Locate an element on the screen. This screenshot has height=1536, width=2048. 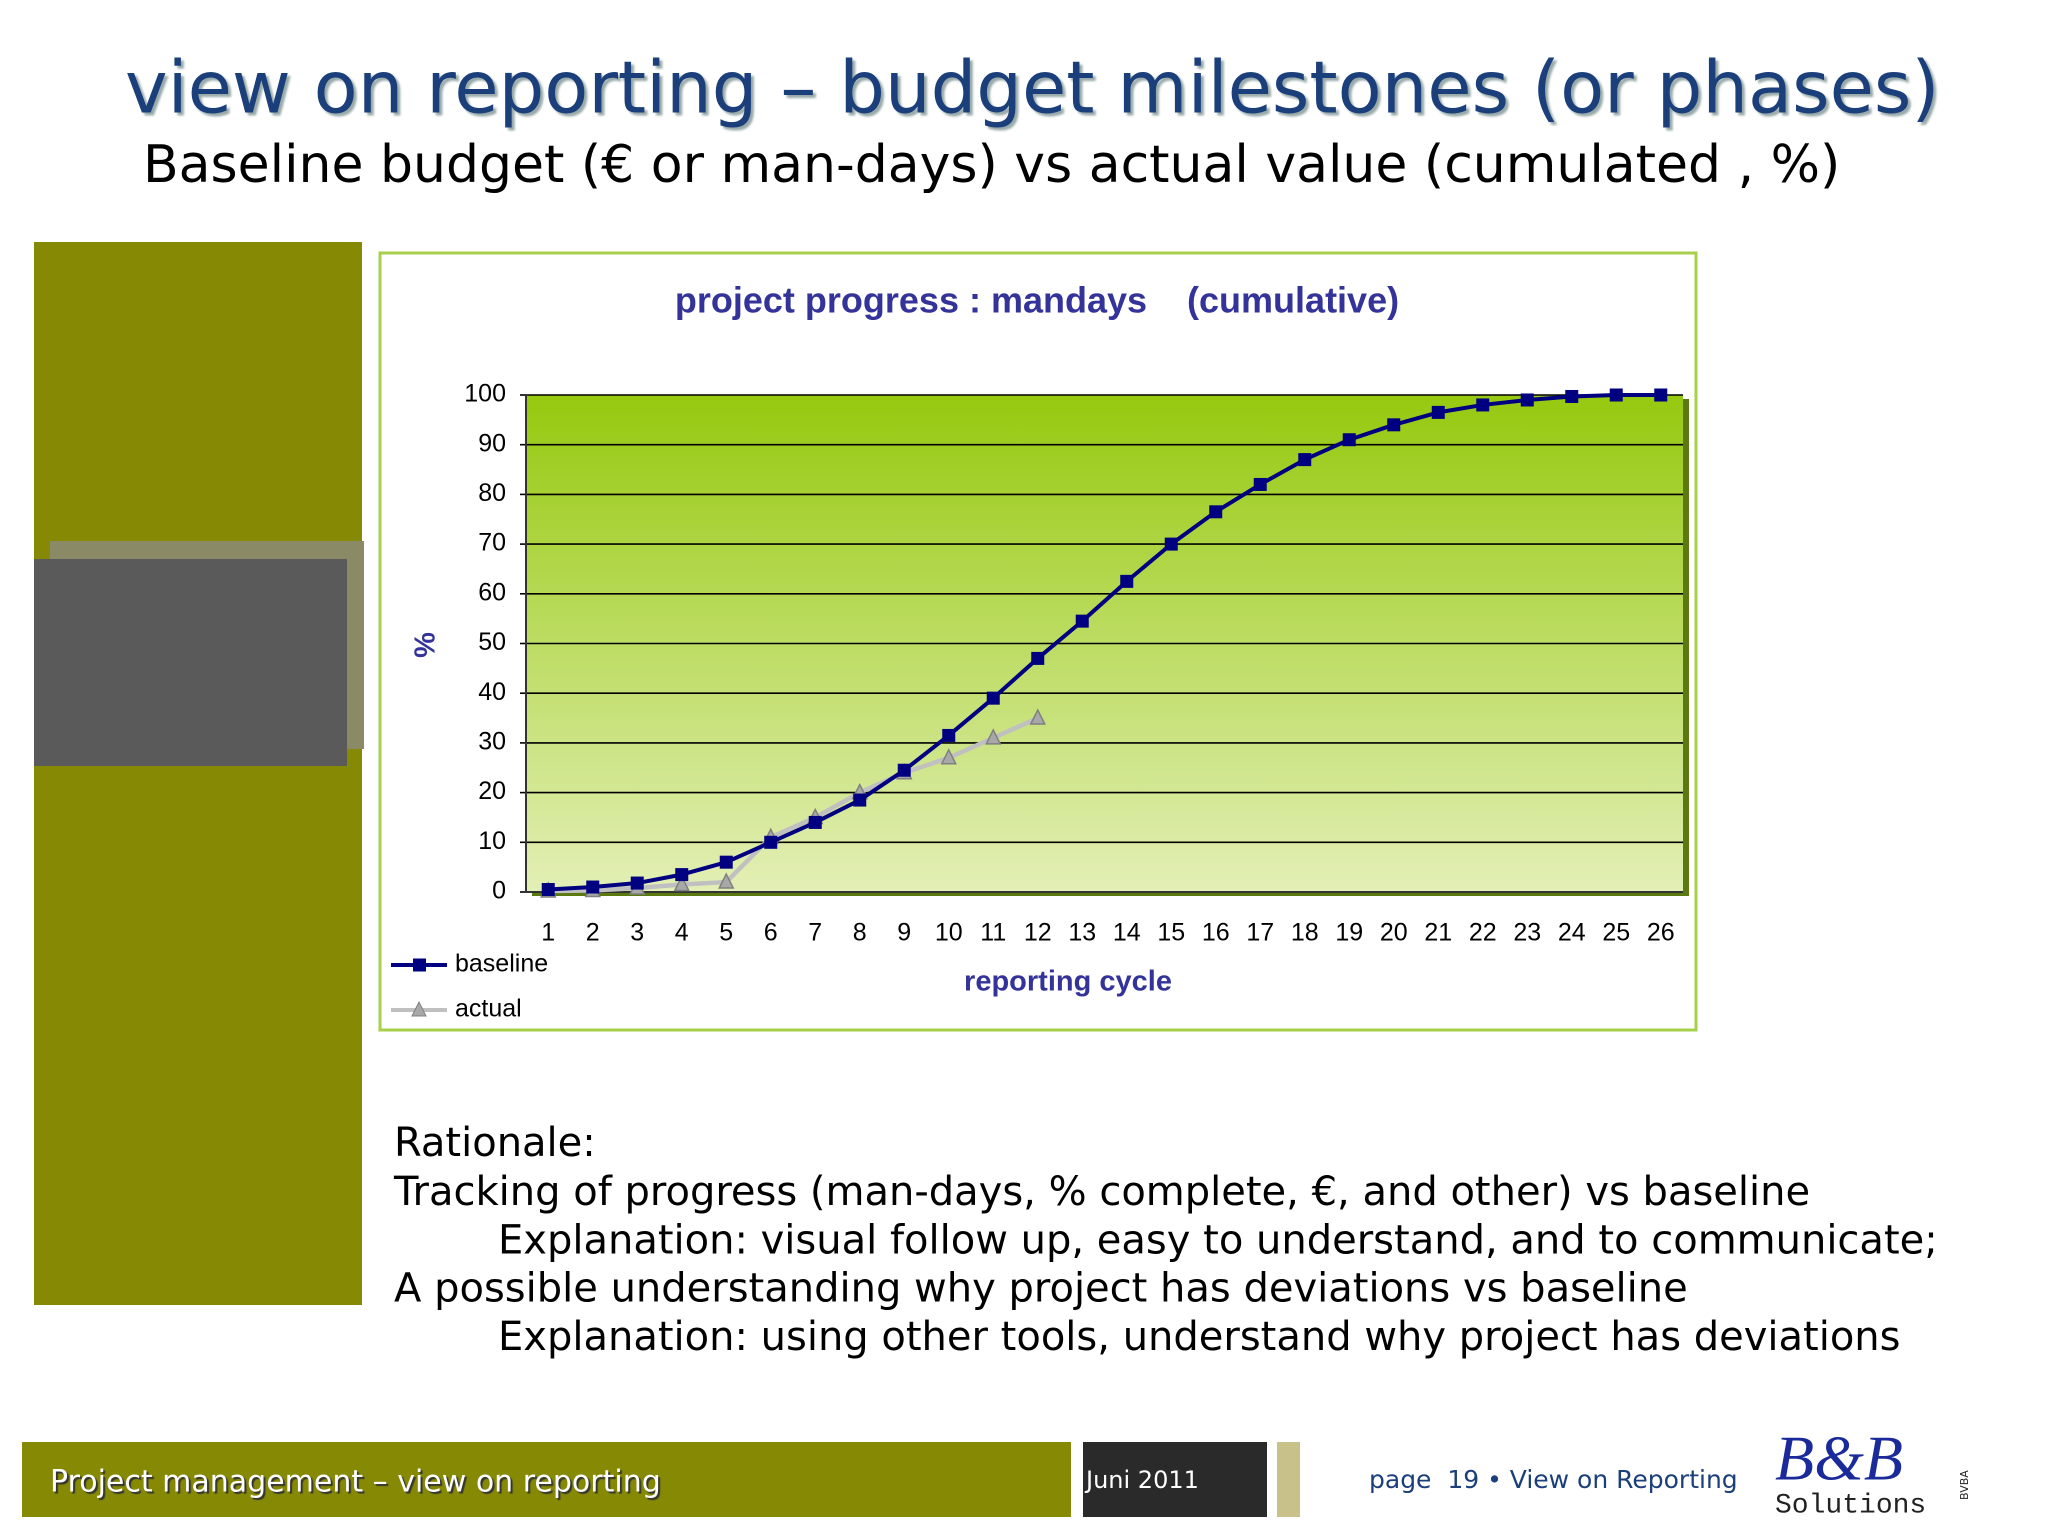
y-tick-label: 0 is located at coordinates (499, 891).